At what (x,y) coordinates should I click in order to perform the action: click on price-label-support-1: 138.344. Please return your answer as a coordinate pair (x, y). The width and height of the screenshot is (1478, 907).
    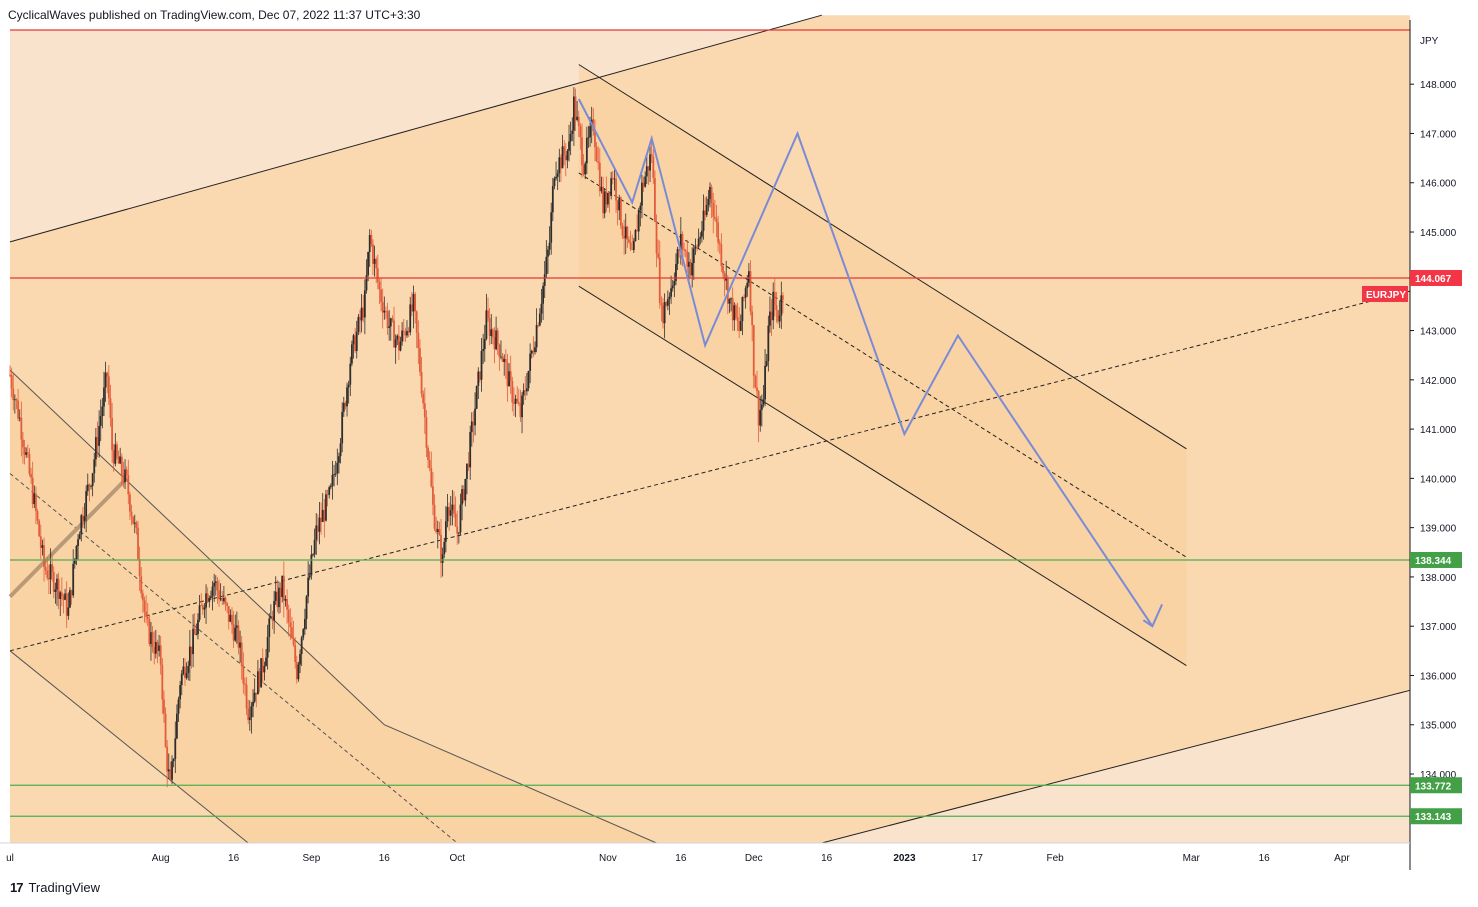
    Looking at the image, I should click on (1433, 561).